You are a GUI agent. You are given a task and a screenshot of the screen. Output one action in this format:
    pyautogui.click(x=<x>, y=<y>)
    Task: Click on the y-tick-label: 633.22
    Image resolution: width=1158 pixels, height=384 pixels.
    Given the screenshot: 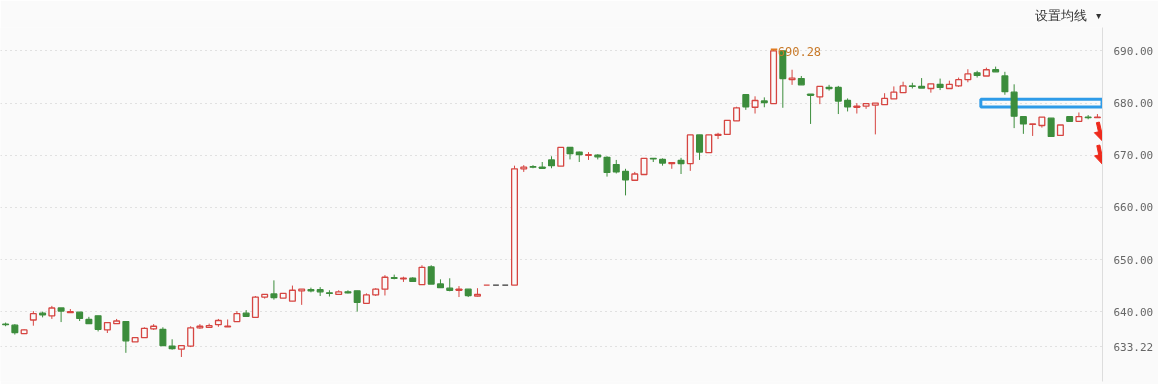 What is the action you would take?
    pyautogui.click(x=1133, y=347)
    